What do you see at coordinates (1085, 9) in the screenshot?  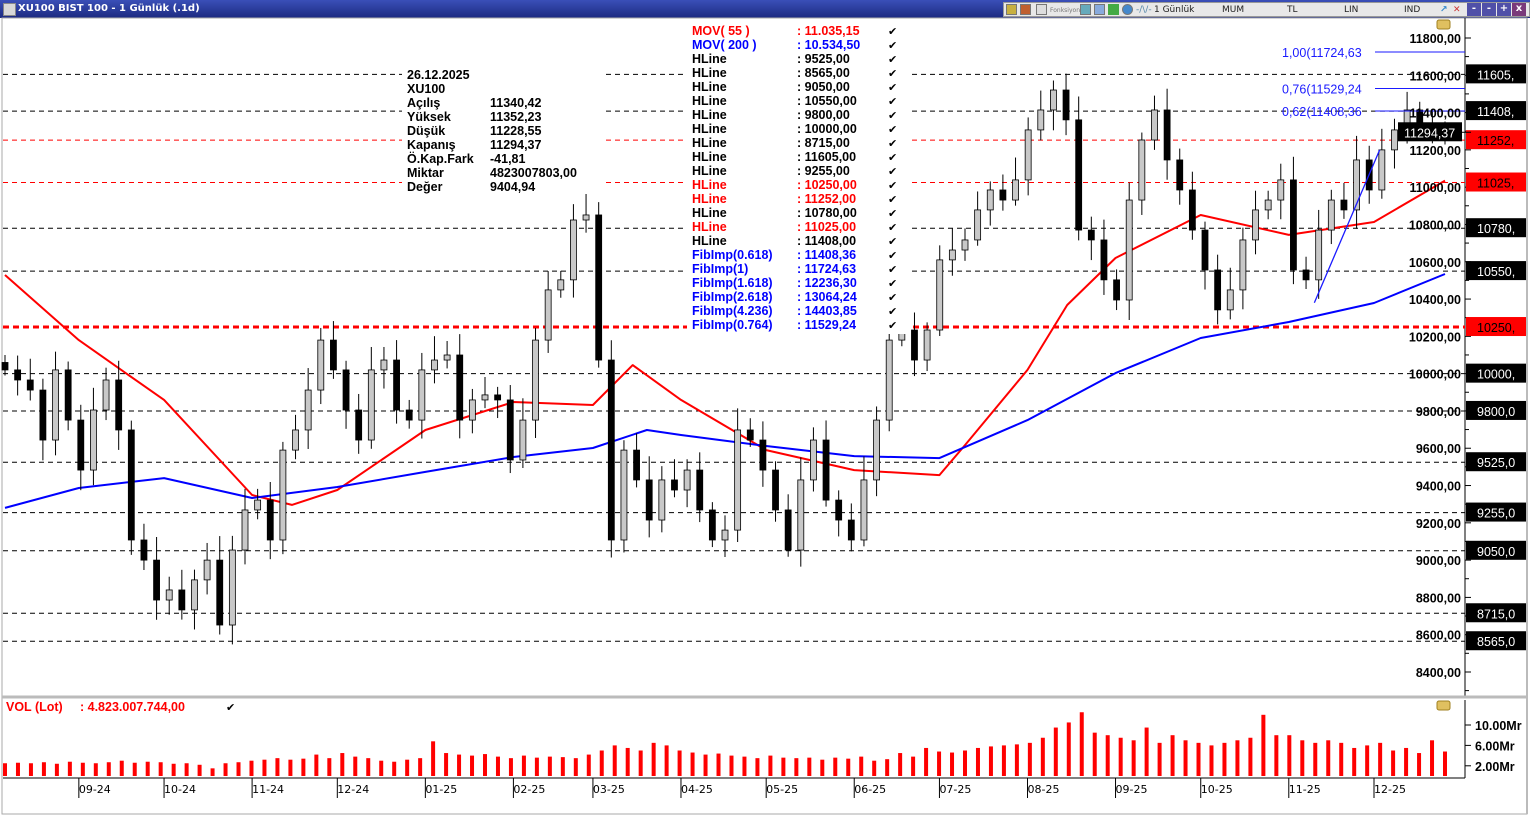 I see `table-icon` at bounding box center [1085, 9].